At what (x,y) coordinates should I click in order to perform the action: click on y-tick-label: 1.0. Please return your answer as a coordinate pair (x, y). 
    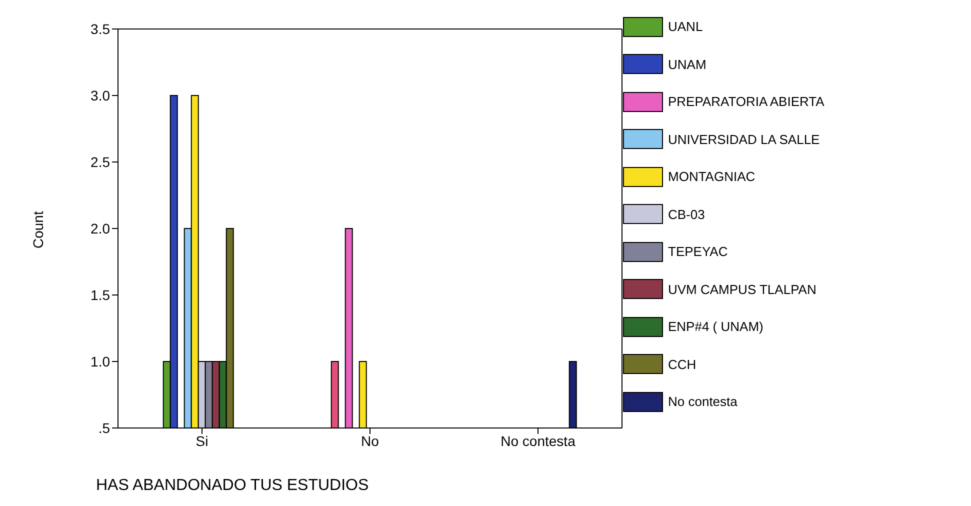
    Looking at the image, I should click on (100, 361).